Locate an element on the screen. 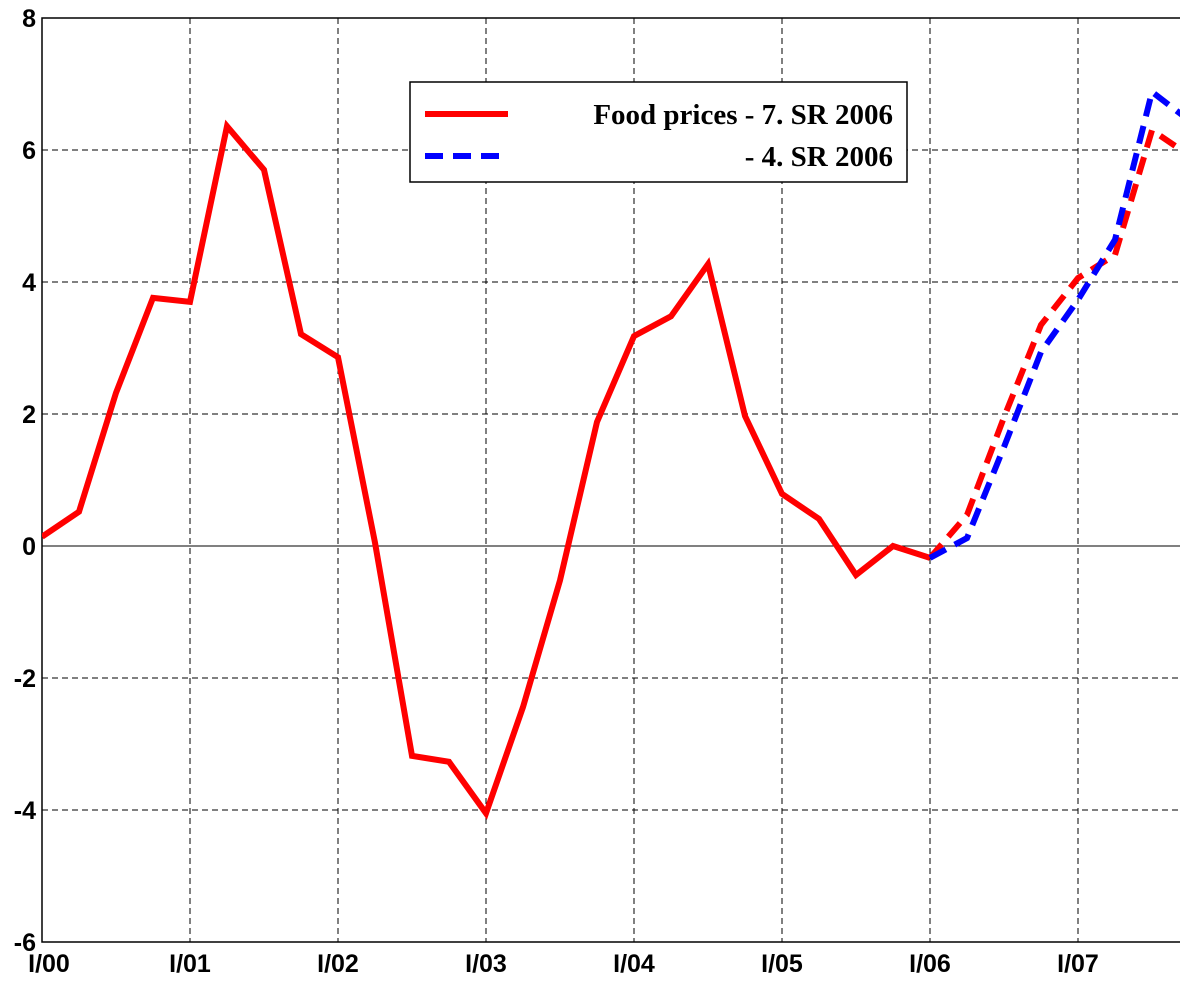 The width and height of the screenshot is (1180, 983). x-tick-label: I/01 is located at coordinates (190, 964).